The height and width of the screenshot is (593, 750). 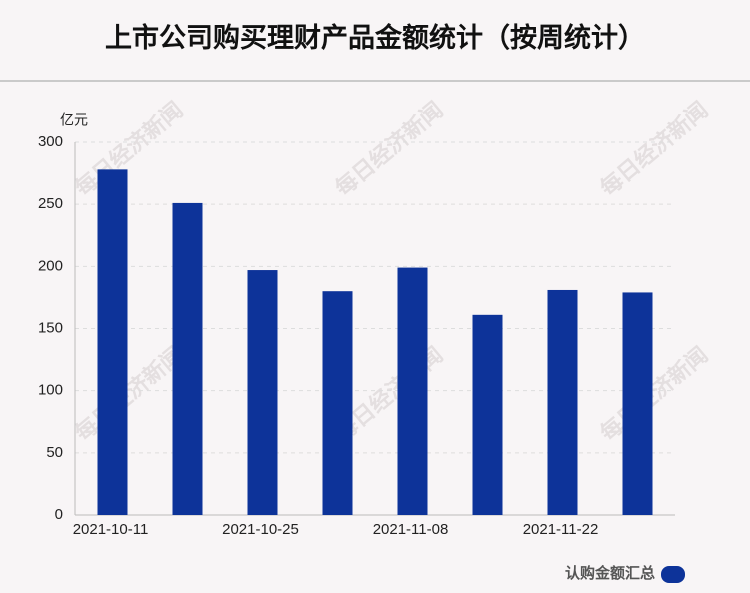 I want to click on y-tick-label: 150, so click(x=50, y=327).